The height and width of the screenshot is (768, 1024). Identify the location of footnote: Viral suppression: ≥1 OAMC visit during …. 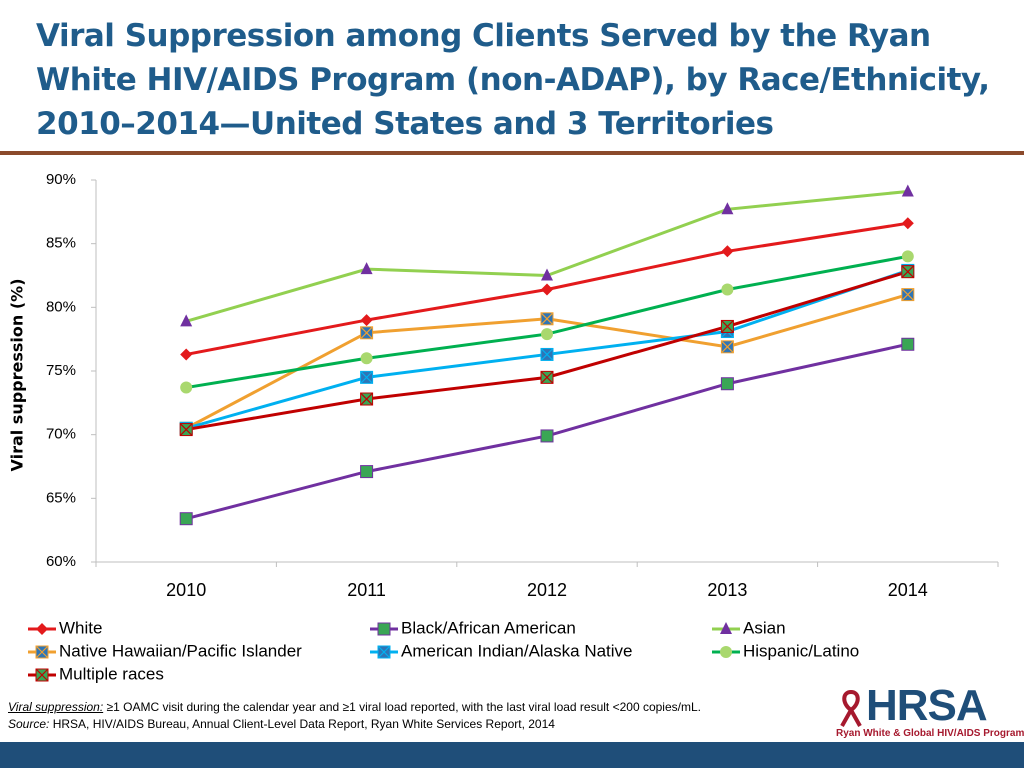
(354, 707).